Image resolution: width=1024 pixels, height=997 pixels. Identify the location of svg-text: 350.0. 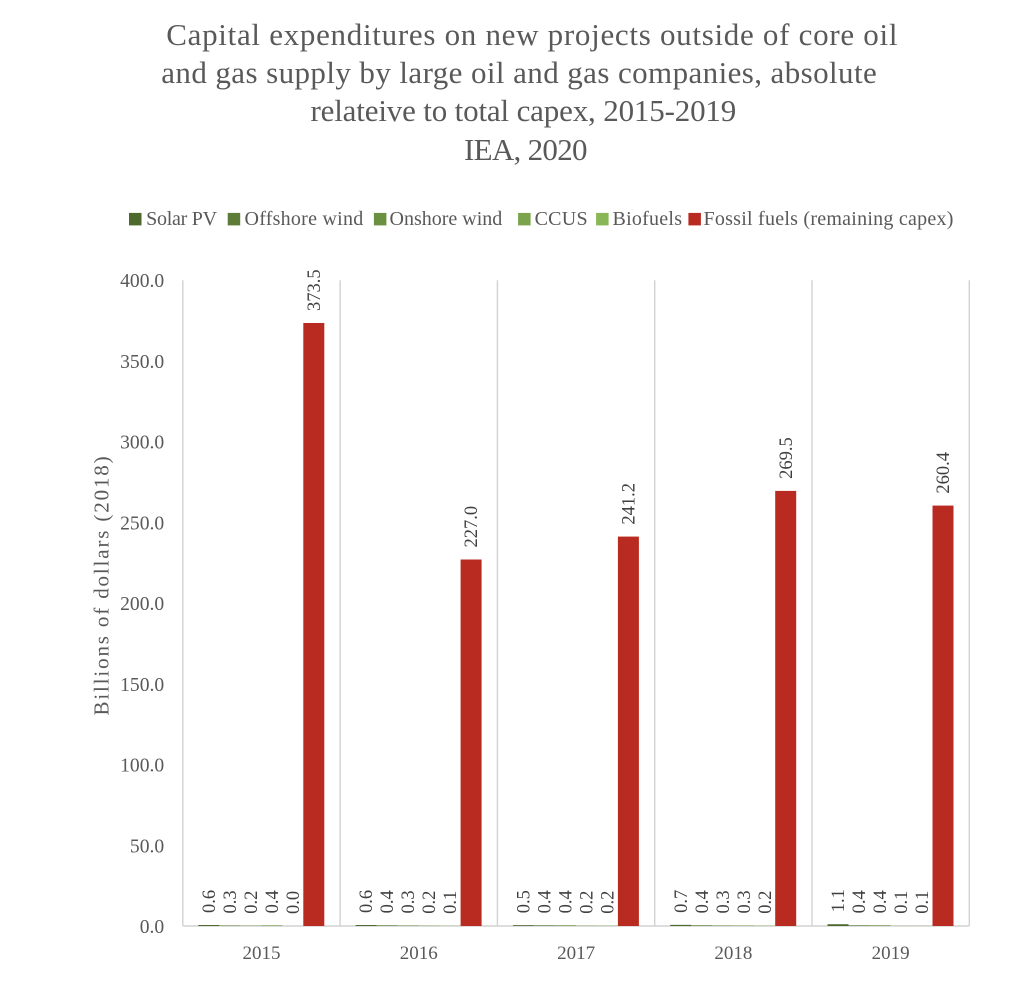
(142, 362).